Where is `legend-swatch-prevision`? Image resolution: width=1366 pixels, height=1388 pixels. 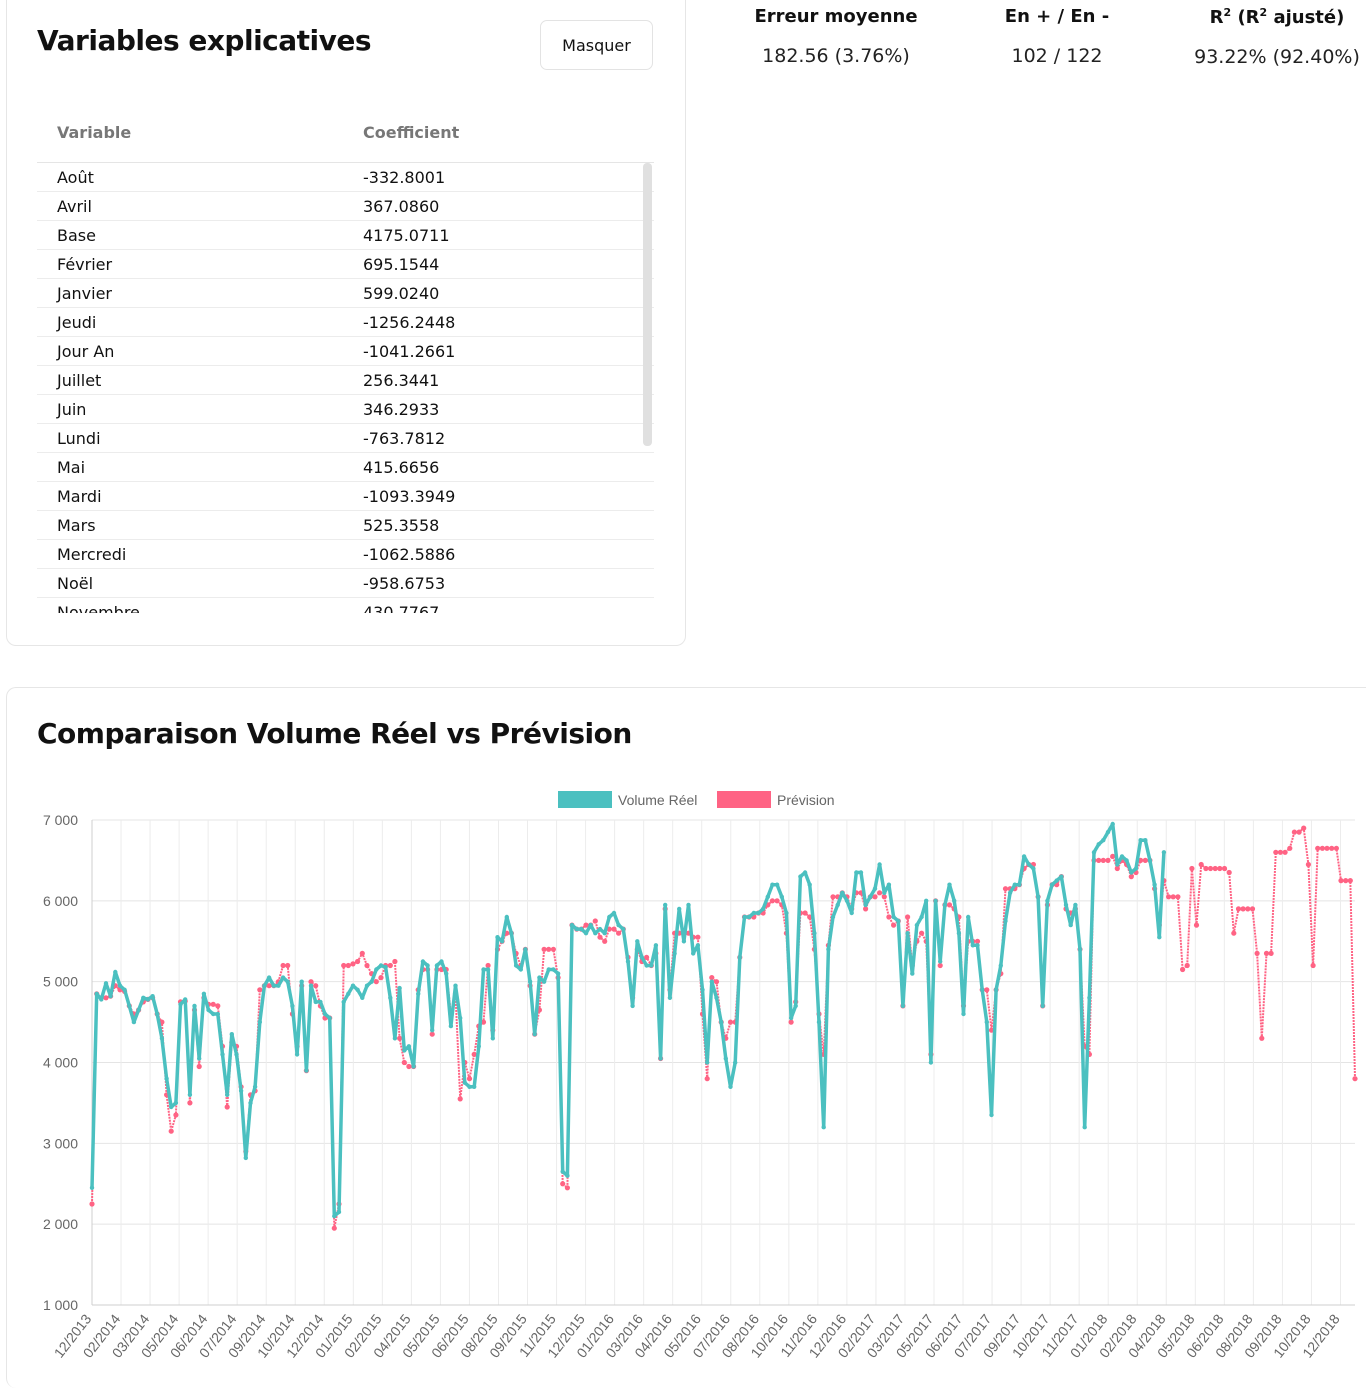
legend-swatch-prevision is located at coordinates (744, 799).